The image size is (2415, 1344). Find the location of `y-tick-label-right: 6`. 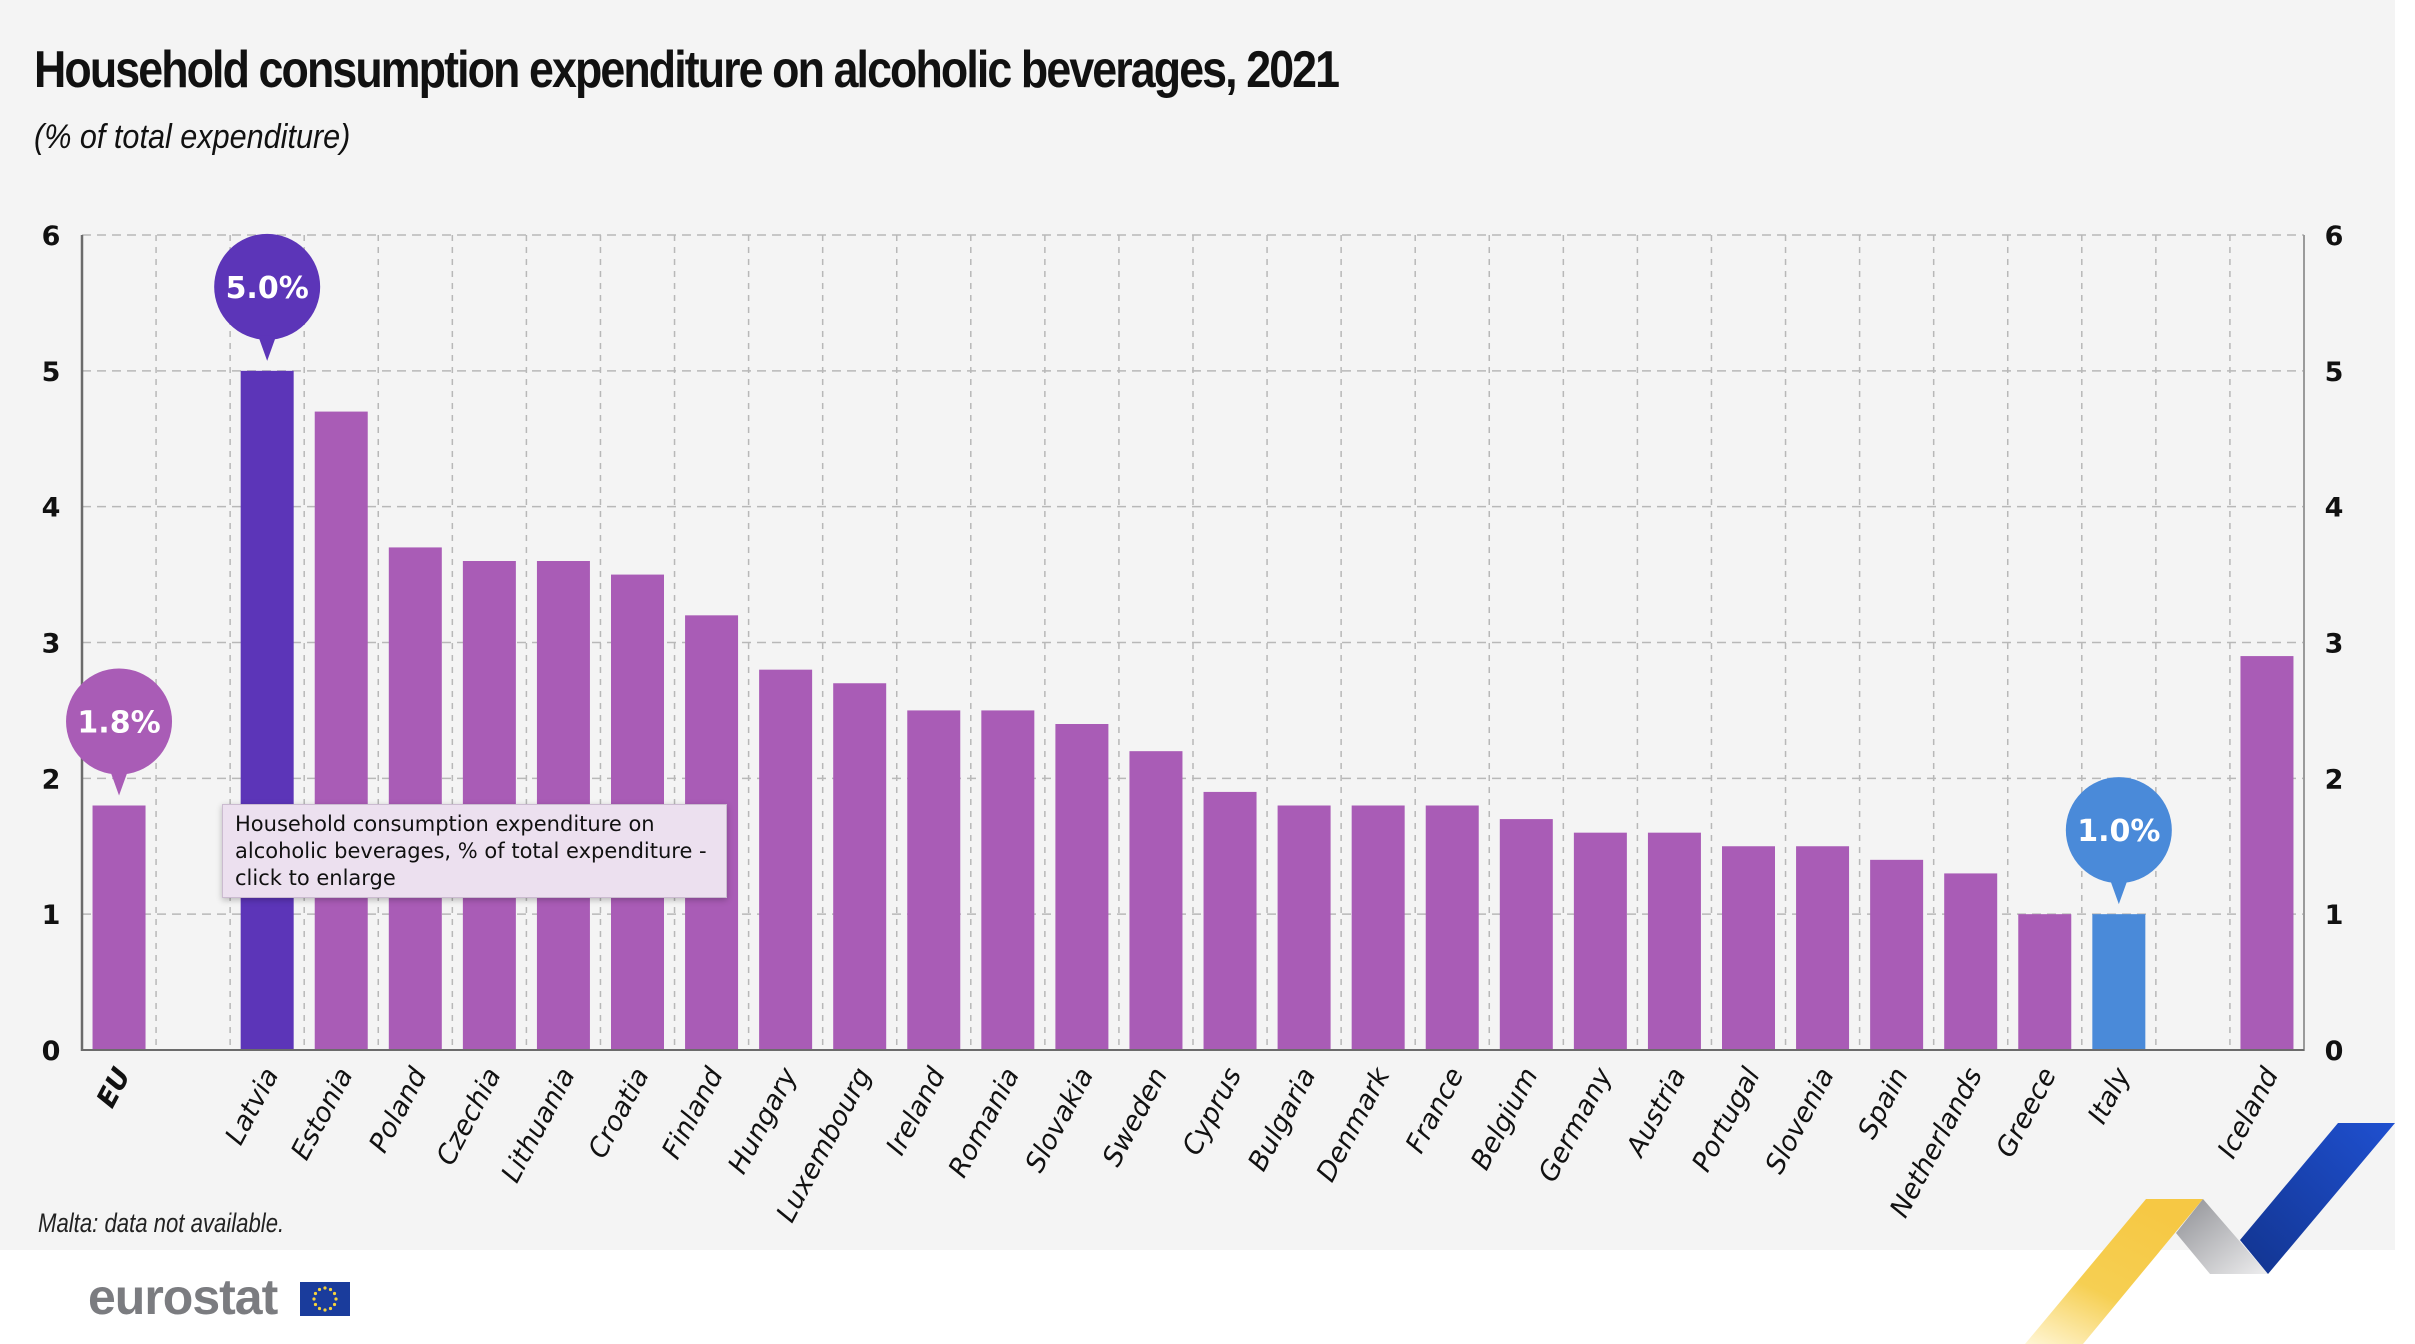

y-tick-label-right: 6 is located at coordinates (2334, 236).